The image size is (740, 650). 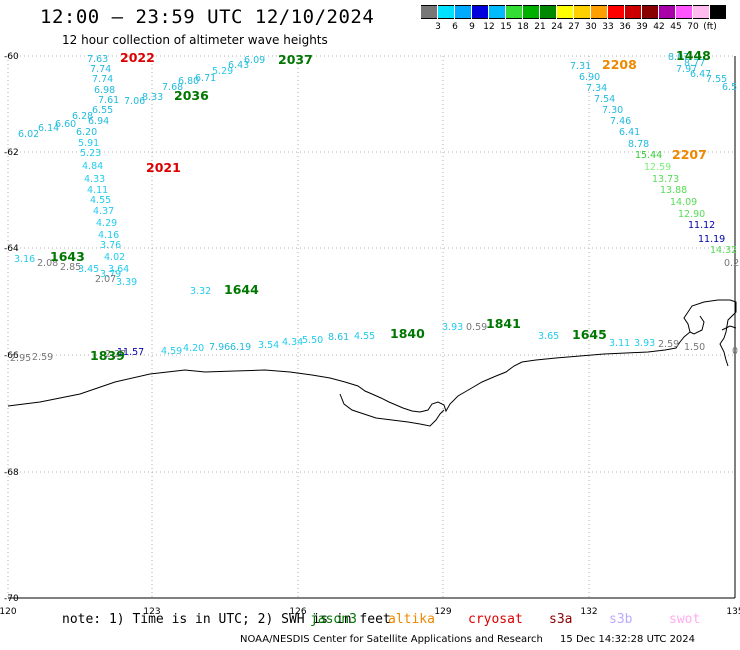 What do you see at coordinates (88, 143) in the screenshot?
I see `wave-height-value: 5.91` at bounding box center [88, 143].